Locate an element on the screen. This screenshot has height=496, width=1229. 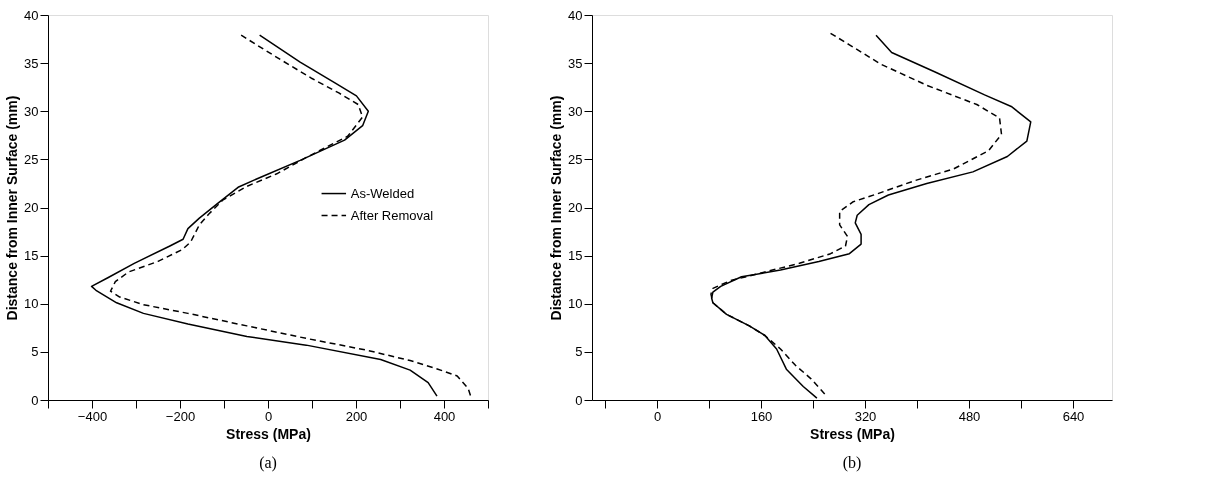
x-tick-label: 480 is located at coordinates (969, 416).